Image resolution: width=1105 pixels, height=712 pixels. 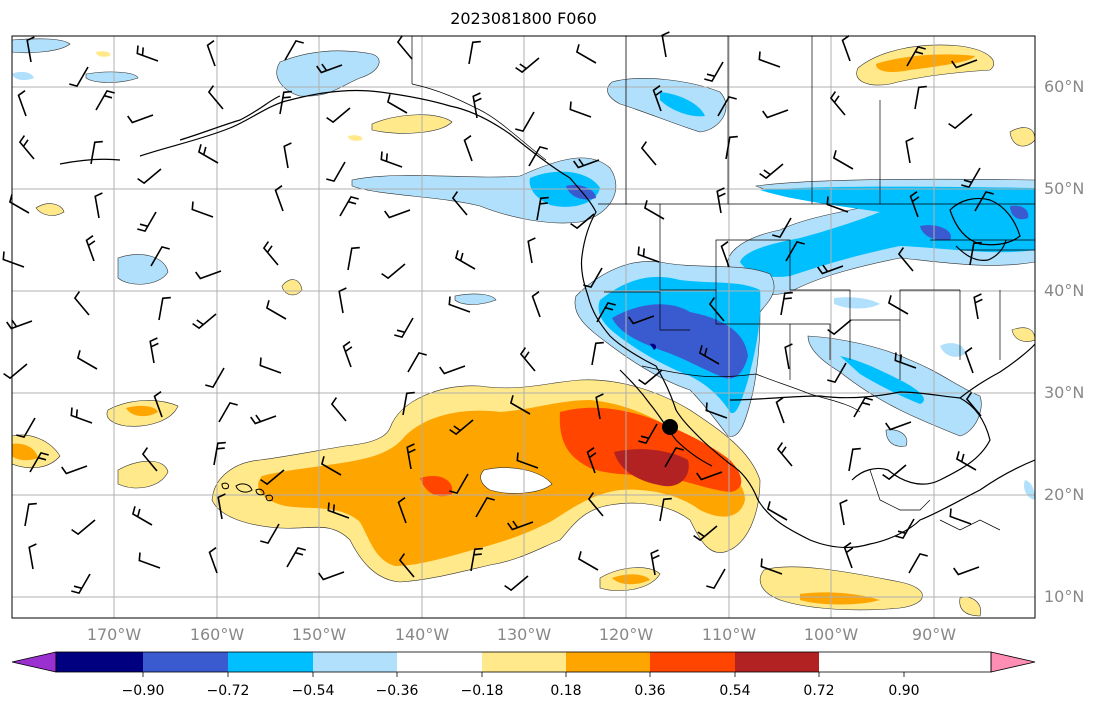 What do you see at coordinates (313, 691) in the screenshot?
I see `colorbar-tick-label: −0.54` at bounding box center [313, 691].